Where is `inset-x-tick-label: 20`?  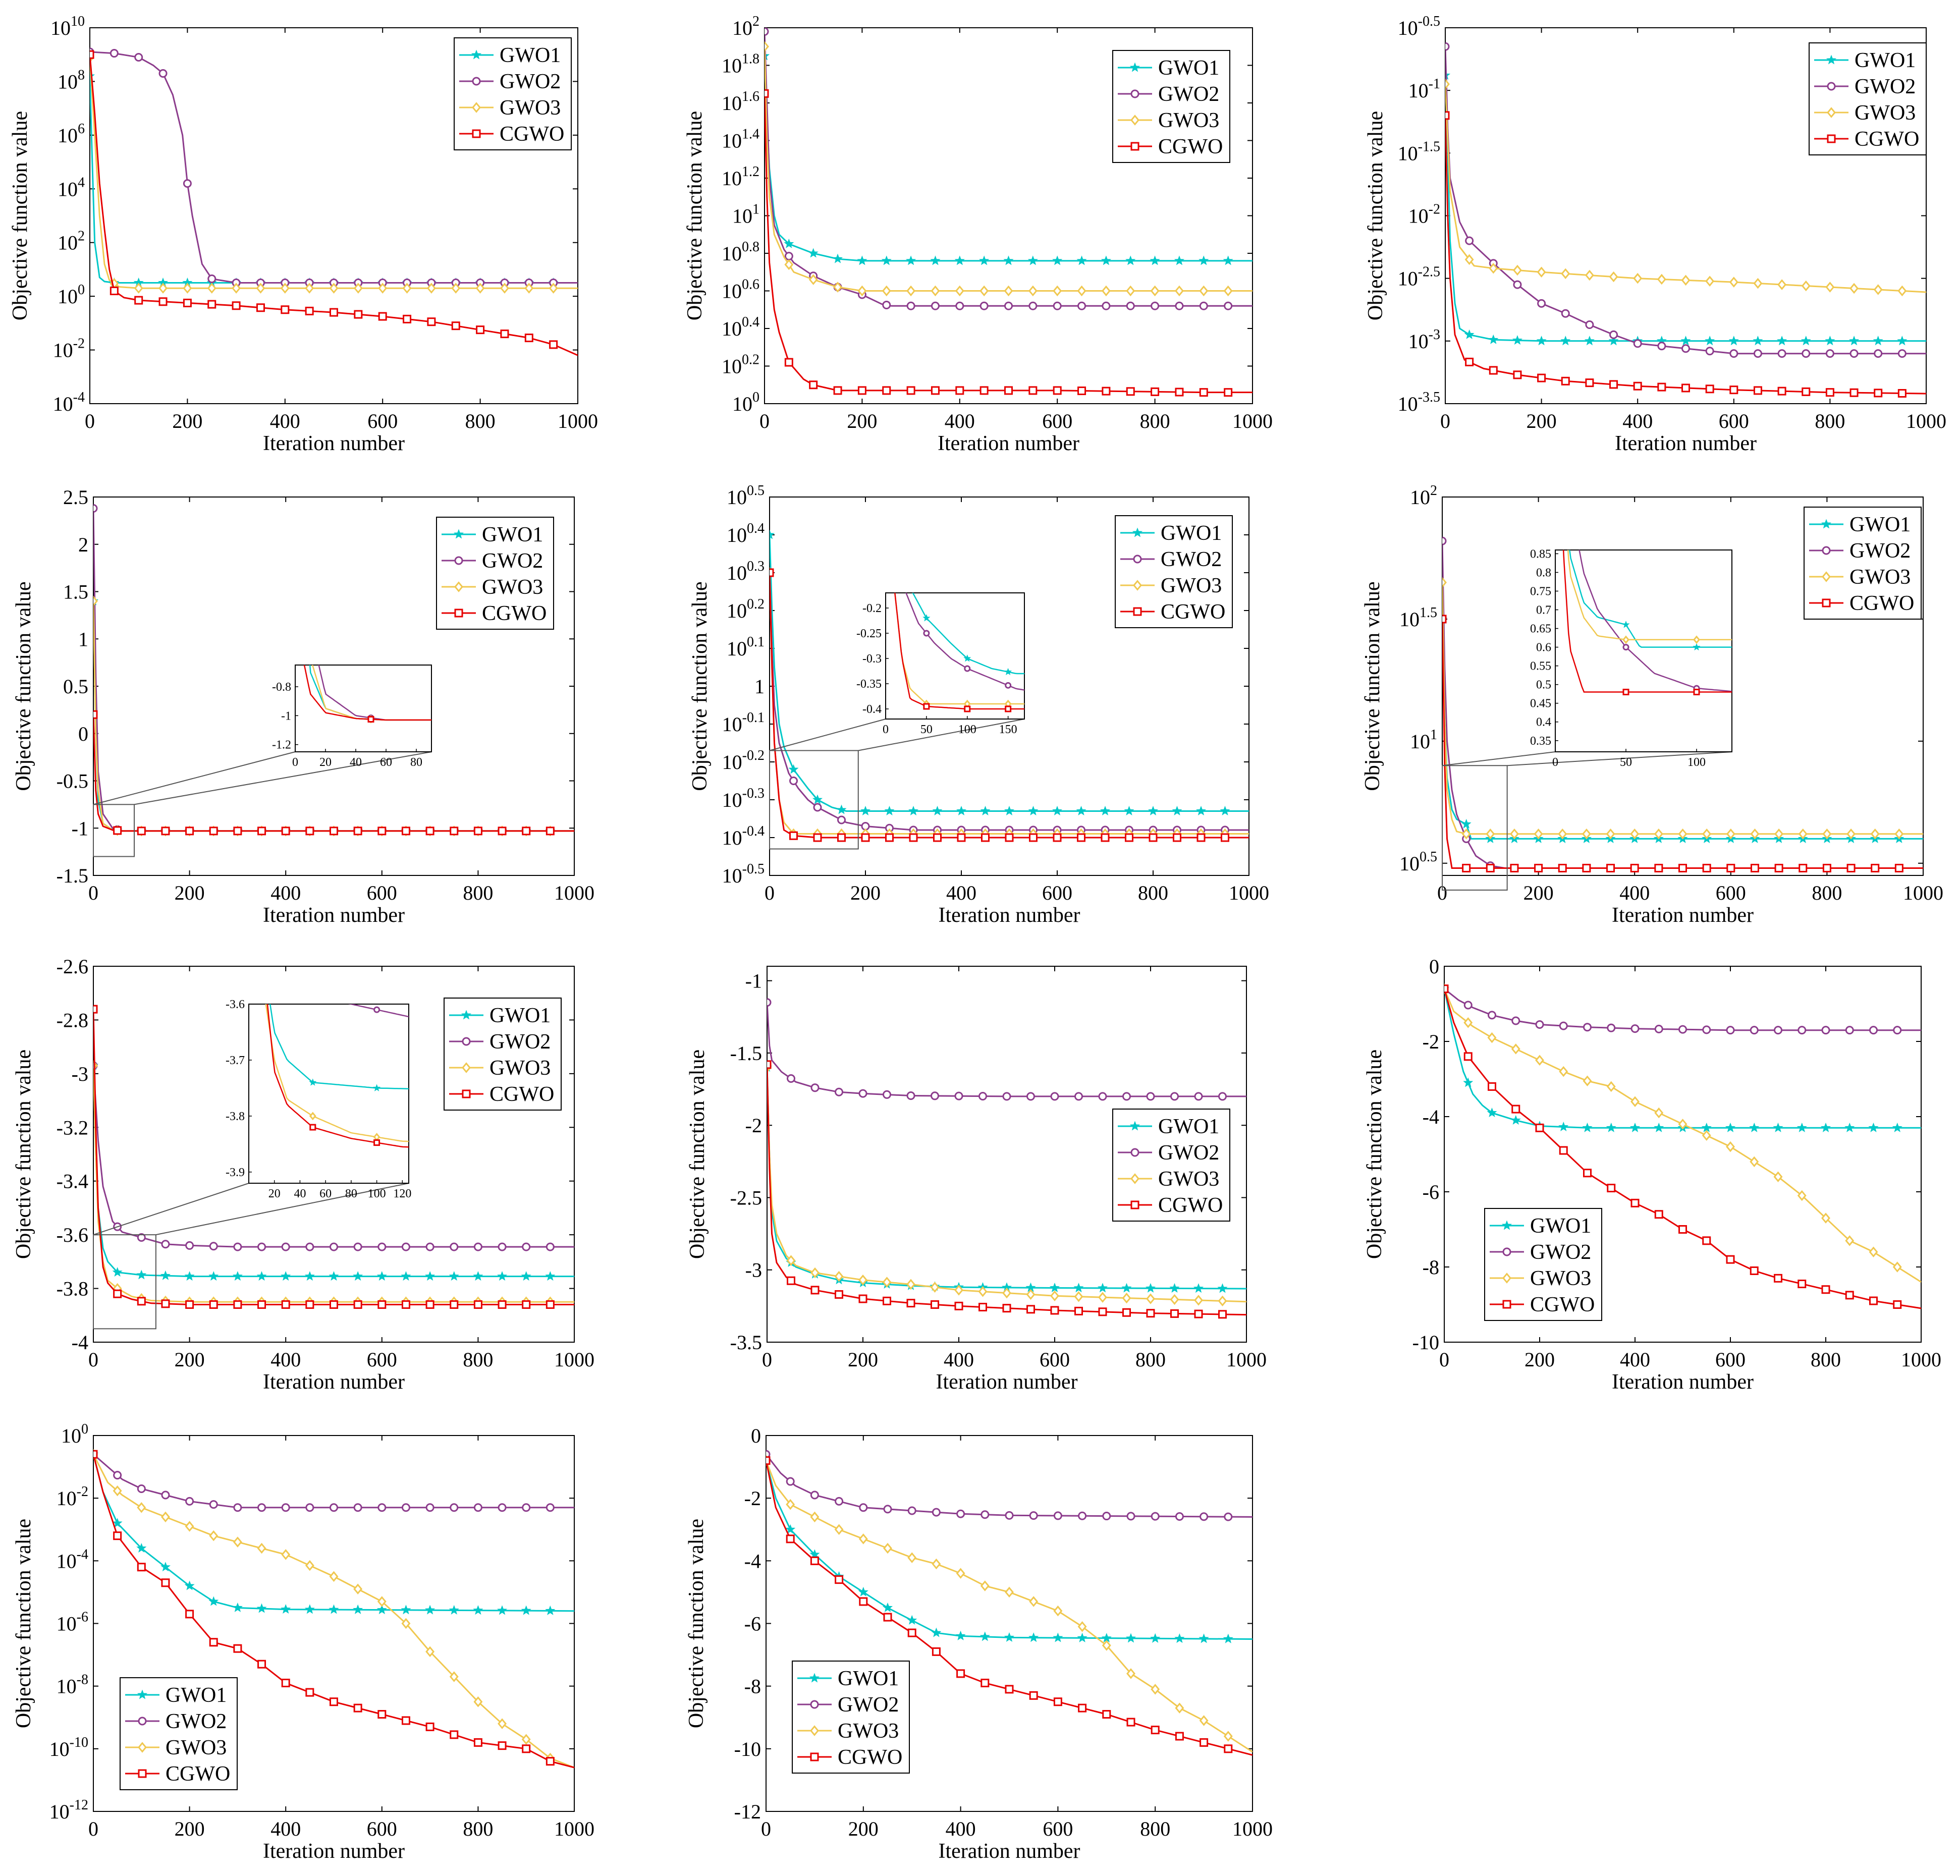
inset-x-tick-label: 20 is located at coordinates (274, 1193).